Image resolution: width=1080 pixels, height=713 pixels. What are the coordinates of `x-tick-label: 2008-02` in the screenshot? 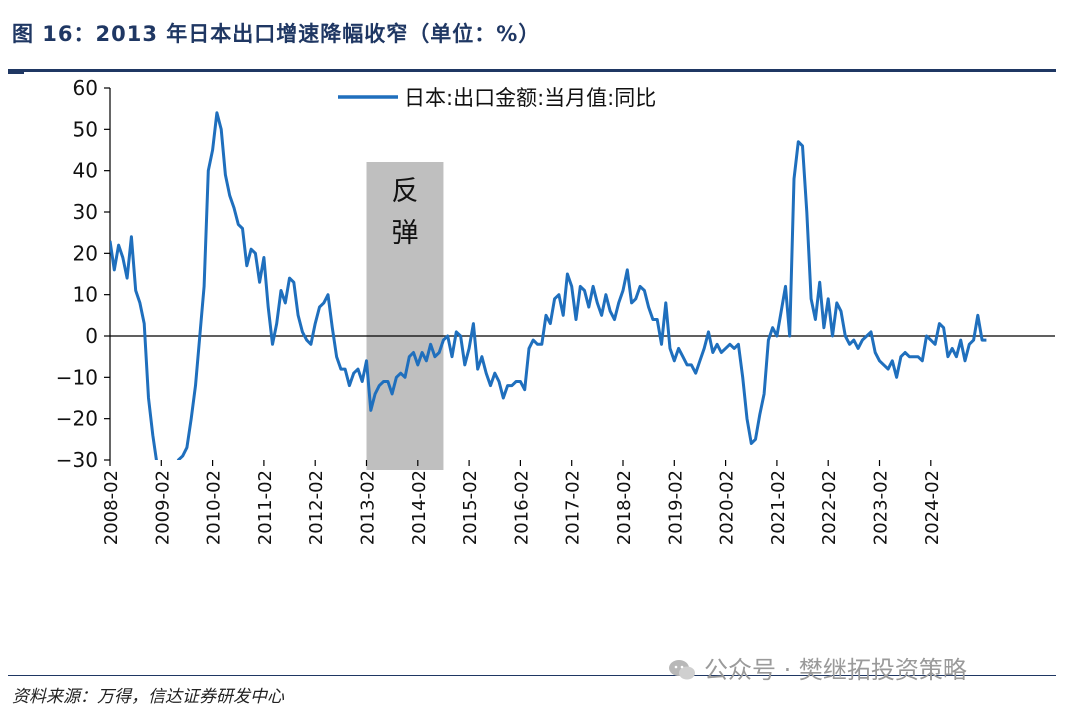 It's located at (111, 507).